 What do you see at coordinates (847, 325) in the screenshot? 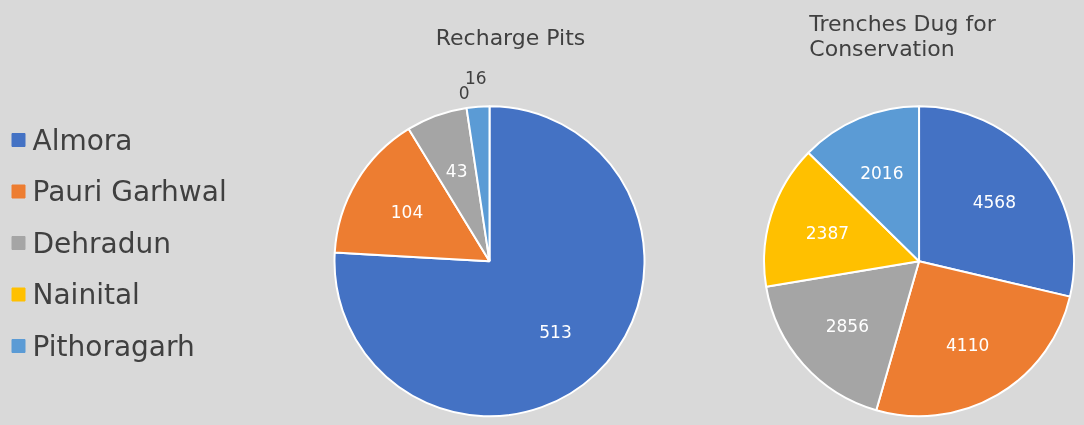
I see `data-label: 2856` at bounding box center [847, 325].